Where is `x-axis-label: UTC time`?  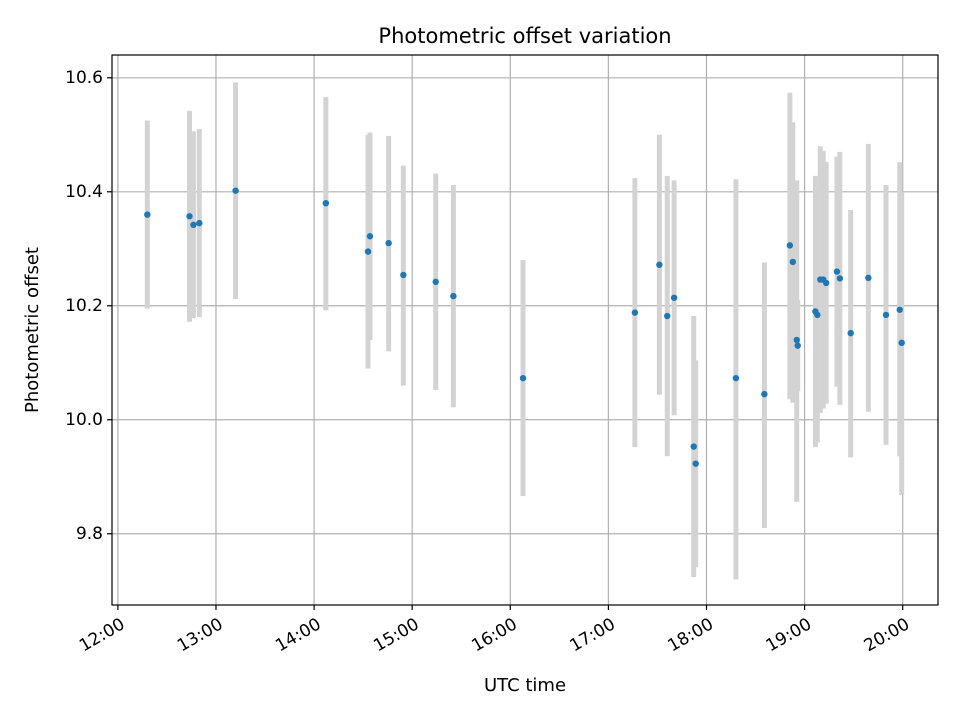
x-axis-label: UTC time is located at coordinates (525, 685).